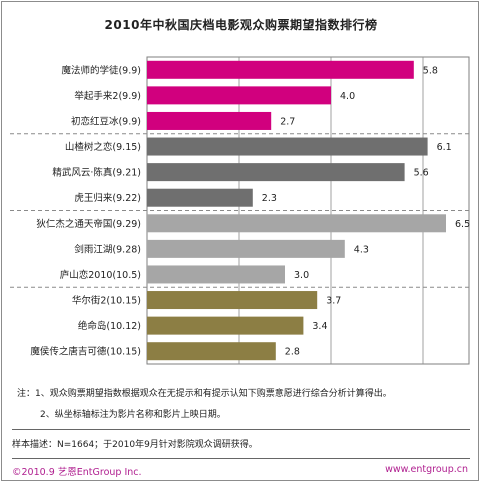 The image size is (480, 482). What do you see at coordinates (333, 301) in the screenshot?
I see `value-label-10: 3.7` at bounding box center [333, 301].